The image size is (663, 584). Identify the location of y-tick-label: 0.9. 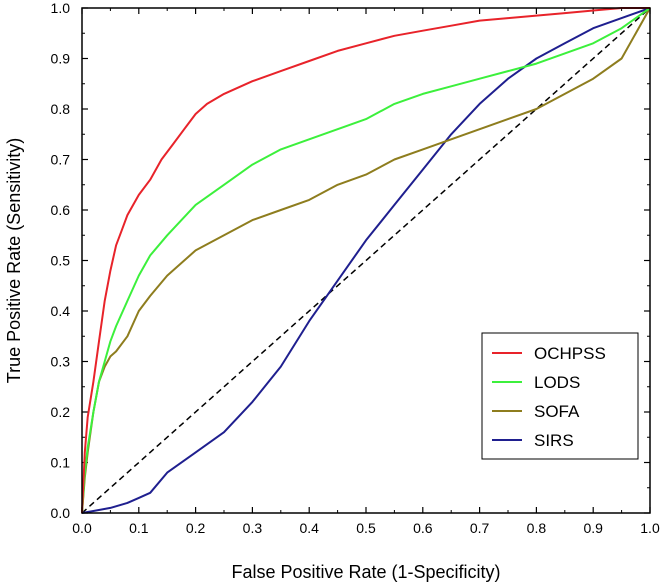
(61, 59).